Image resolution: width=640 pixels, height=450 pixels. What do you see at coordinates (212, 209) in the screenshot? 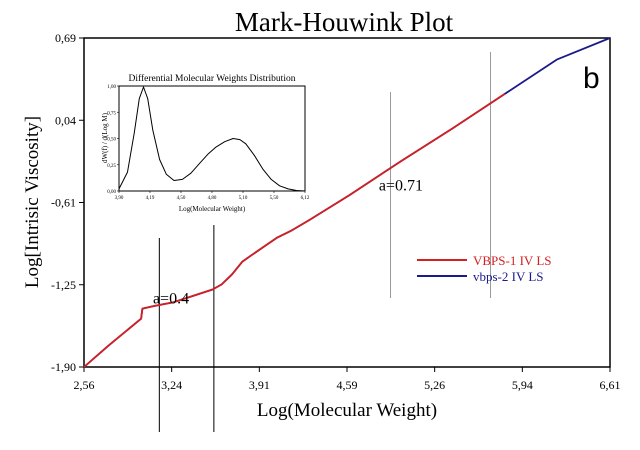
I see `inset-x-axis-label: Log(Molecular Weight)` at bounding box center [212, 209].